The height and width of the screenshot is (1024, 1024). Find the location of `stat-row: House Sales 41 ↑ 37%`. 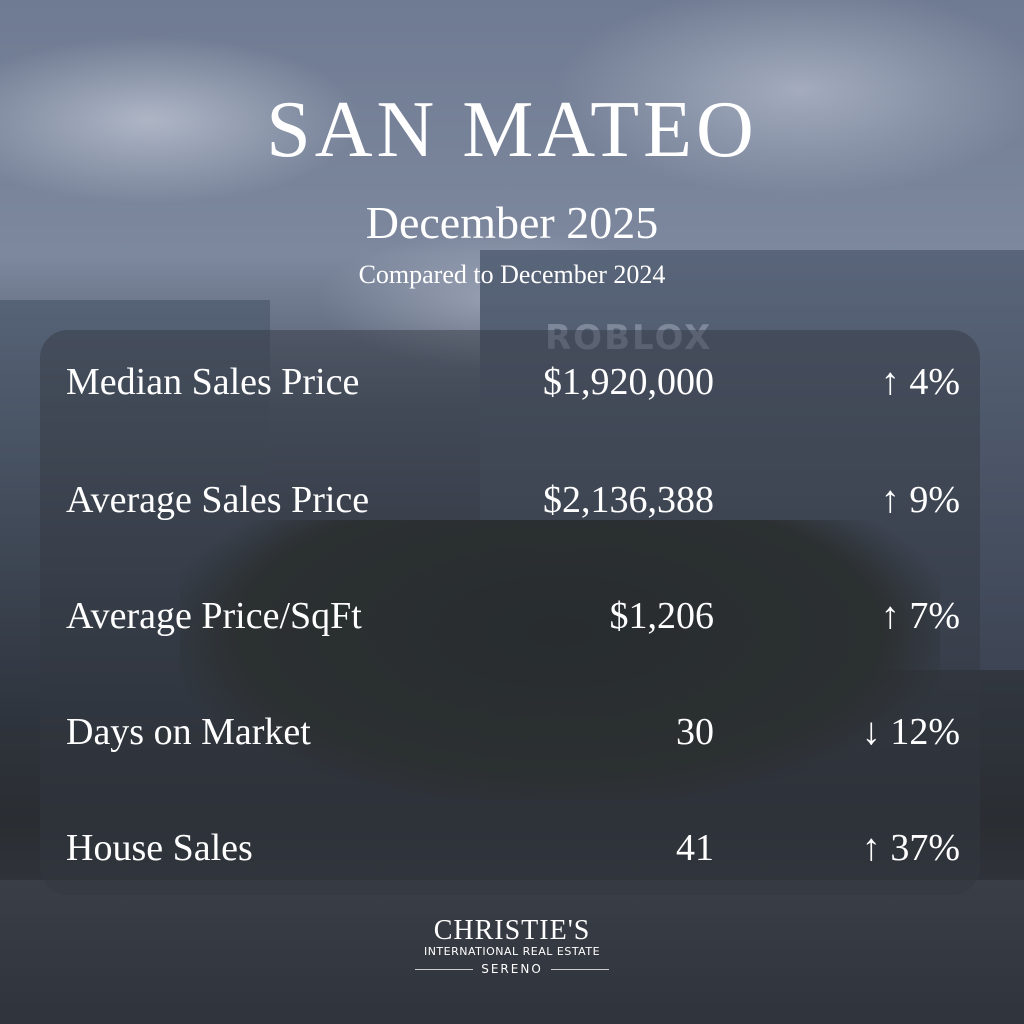

stat-row: House Sales 41 ↑ 37% is located at coordinates (513, 856).